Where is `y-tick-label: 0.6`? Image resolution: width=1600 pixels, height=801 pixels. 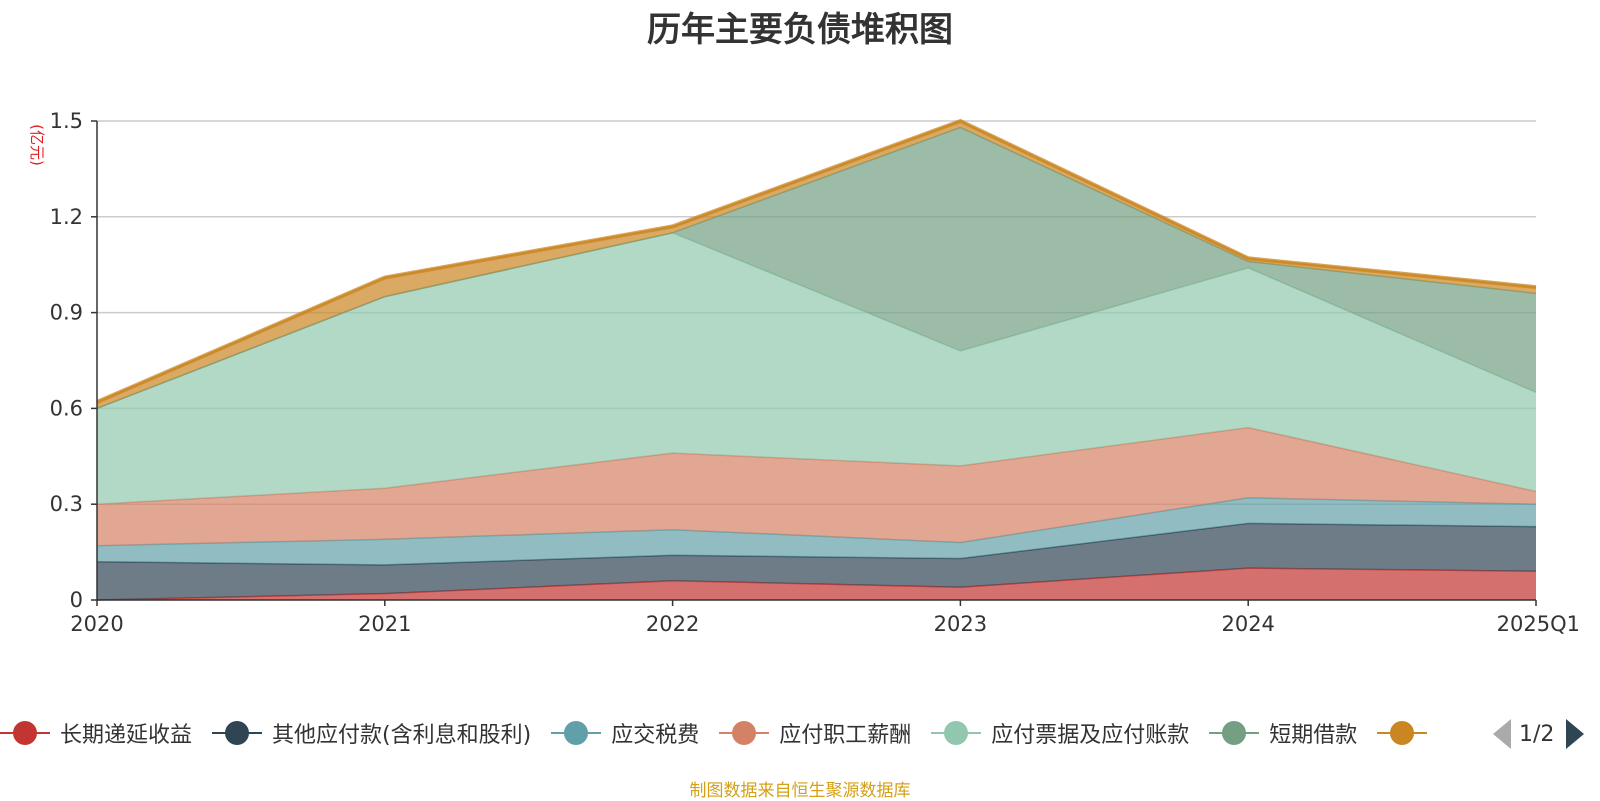
y-tick-label: 0.6 is located at coordinates (66, 408).